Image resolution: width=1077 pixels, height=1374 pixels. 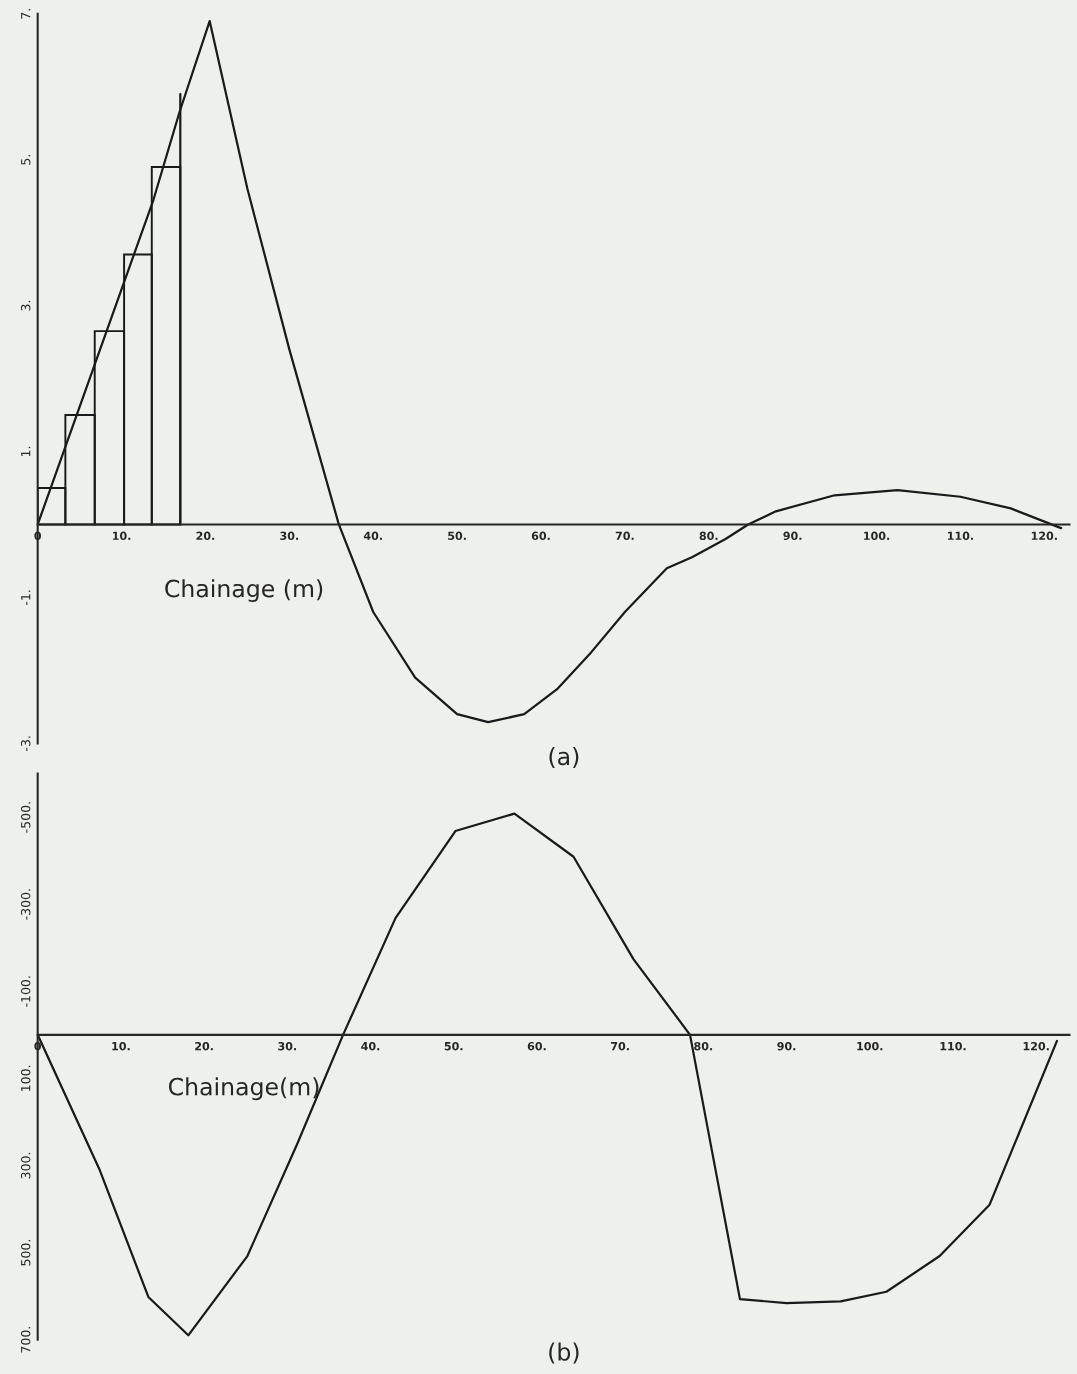 What do you see at coordinates (26, 451) in the screenshot?
I see `y-tick-label: 1.` at bounding box center [26, 451].